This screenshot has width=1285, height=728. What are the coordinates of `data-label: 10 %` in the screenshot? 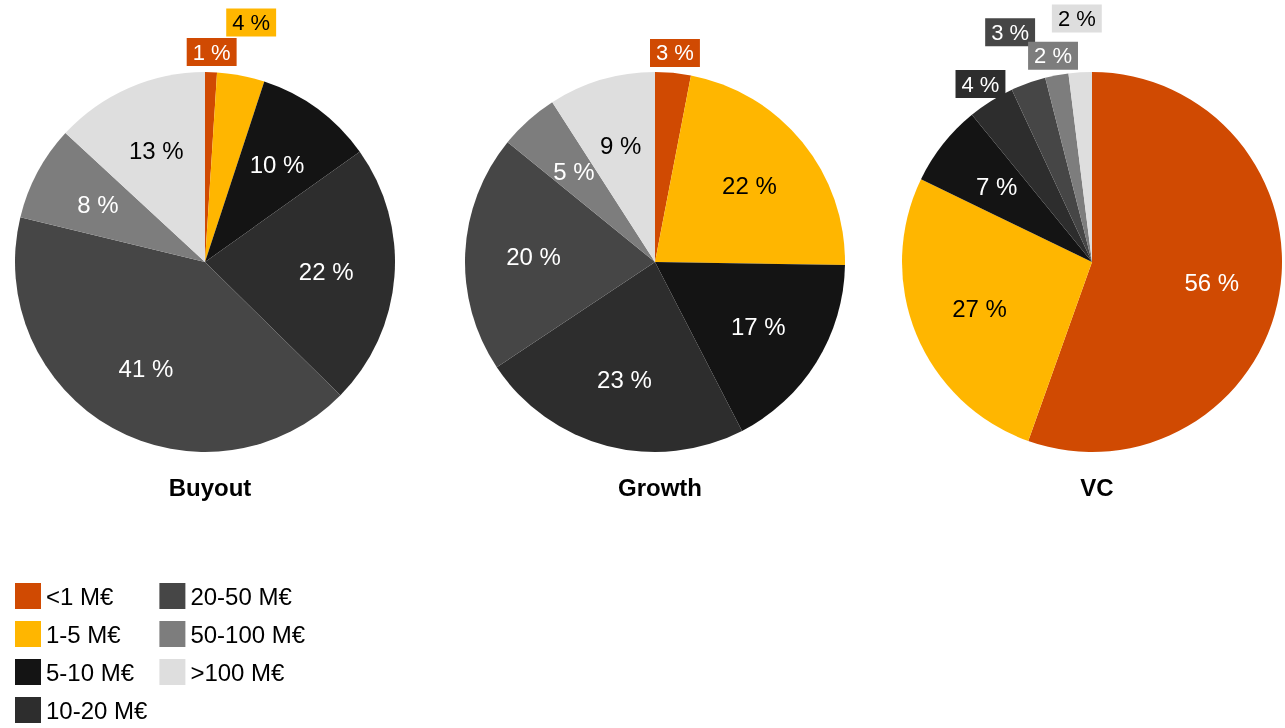 It's located at (277, 164).